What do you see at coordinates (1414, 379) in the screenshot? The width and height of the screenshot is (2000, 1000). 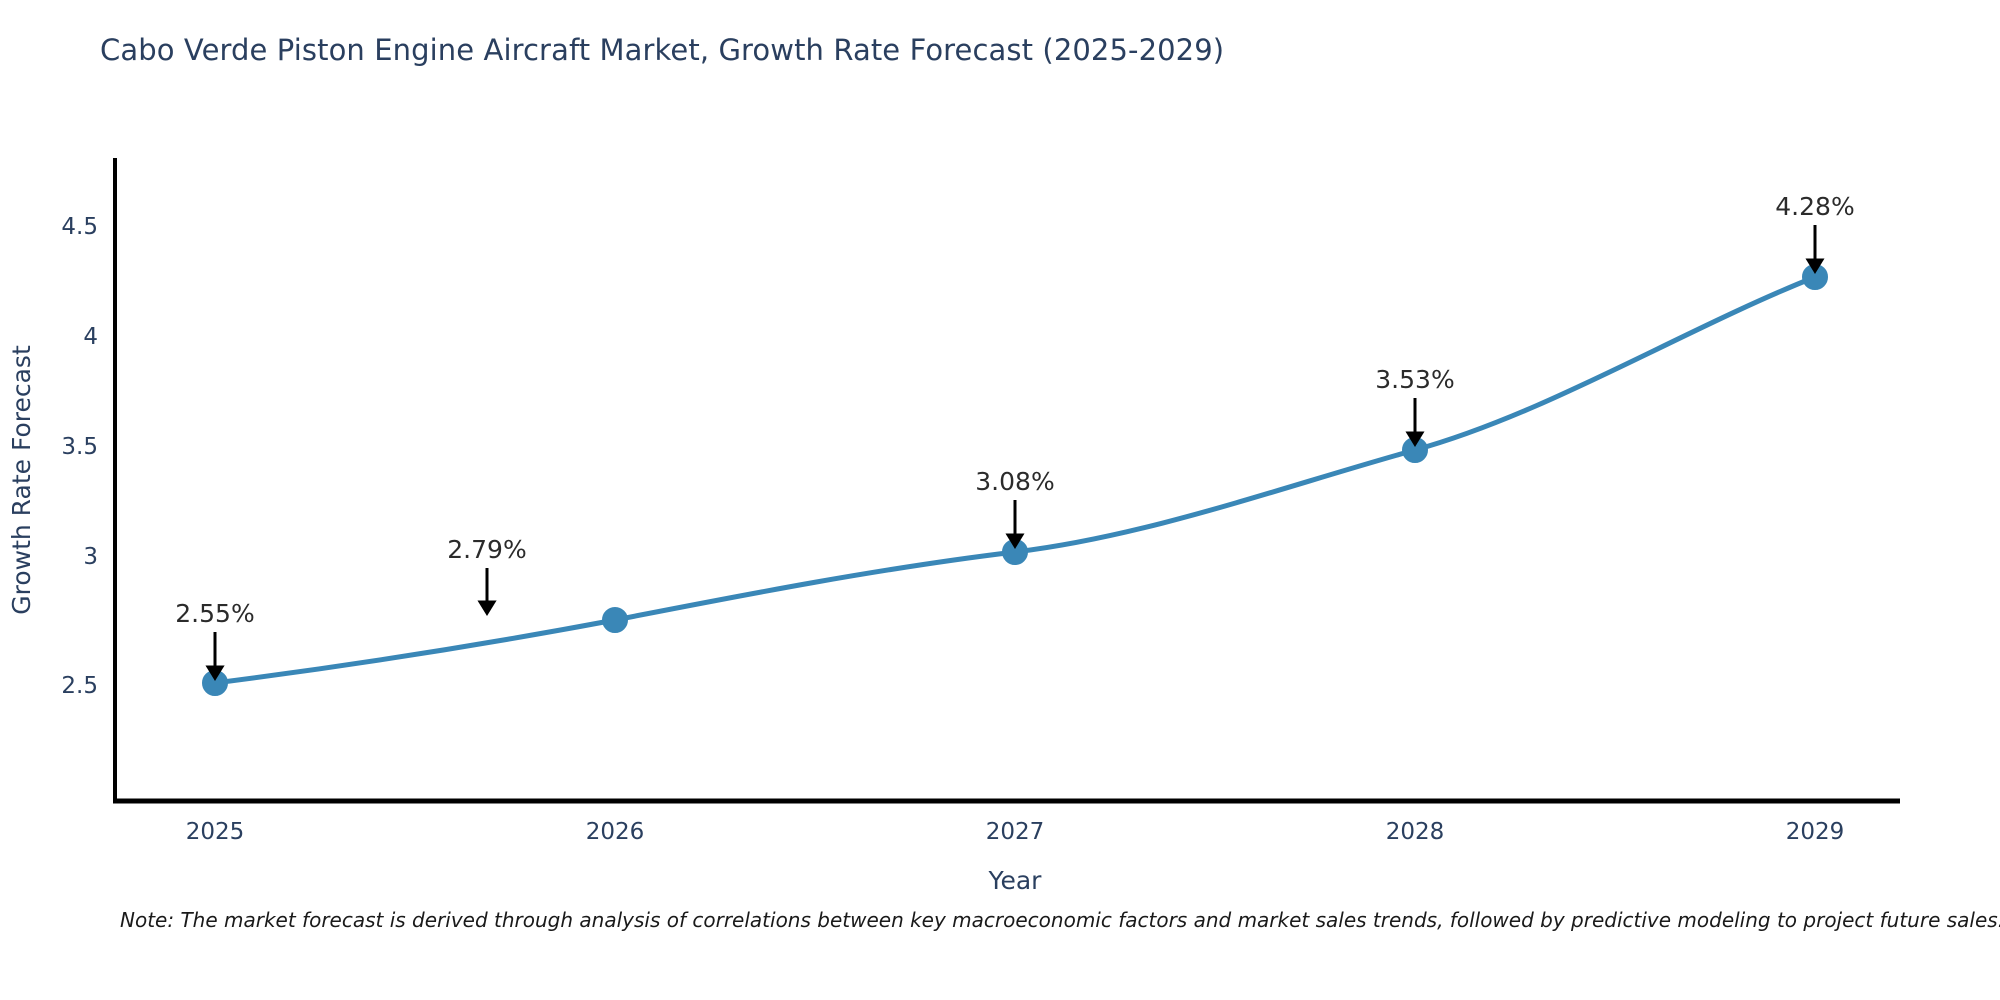 I see `data-point-label: 3.53%` at bounding box center [1414, 379].